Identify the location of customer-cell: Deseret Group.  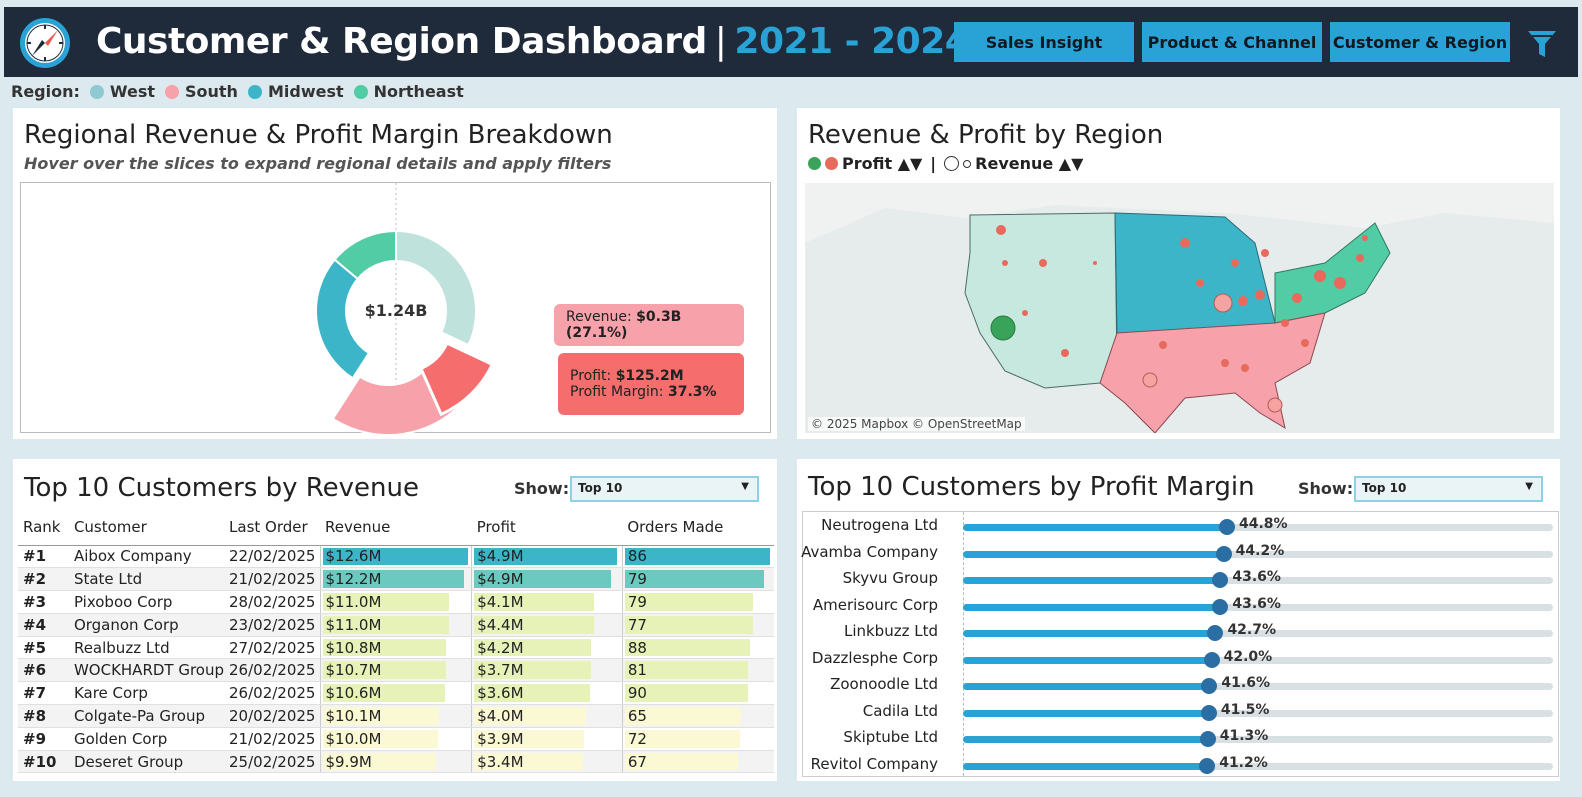
(146, 762).